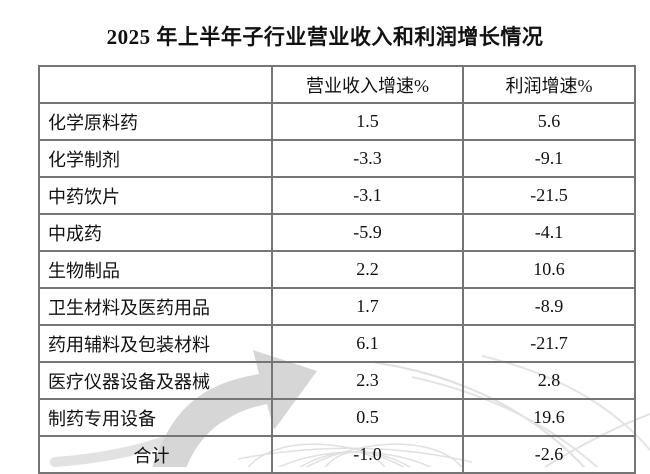 This screenshot has width=650, height=474. Describe the element at coordinates (549, 232) in the screenshot. I see `profit-growth-value: -4.1` at that location.